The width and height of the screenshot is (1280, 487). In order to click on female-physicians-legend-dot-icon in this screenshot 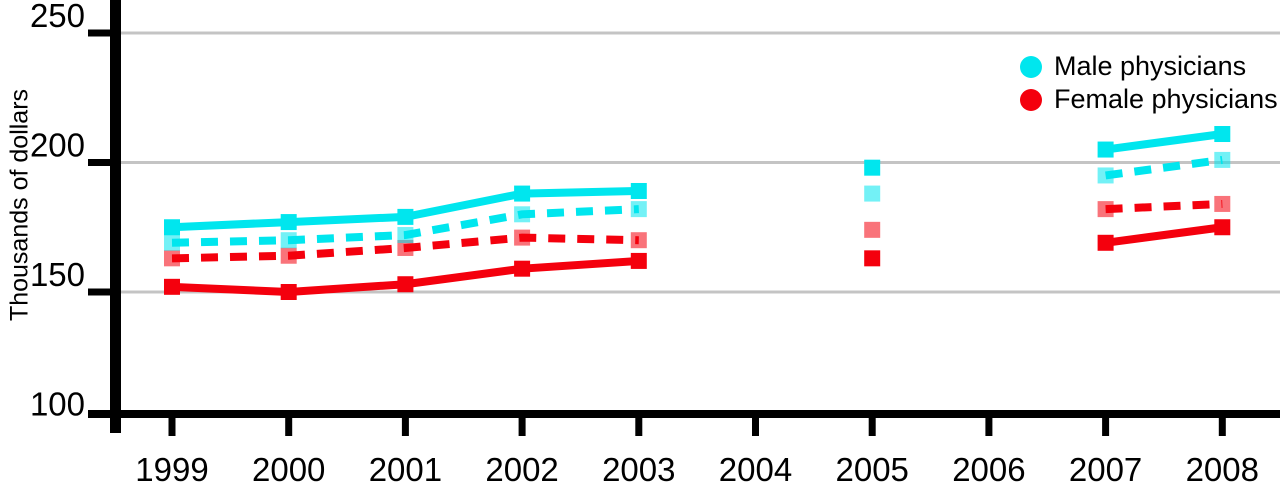, I will do `click(1031, 99)`.